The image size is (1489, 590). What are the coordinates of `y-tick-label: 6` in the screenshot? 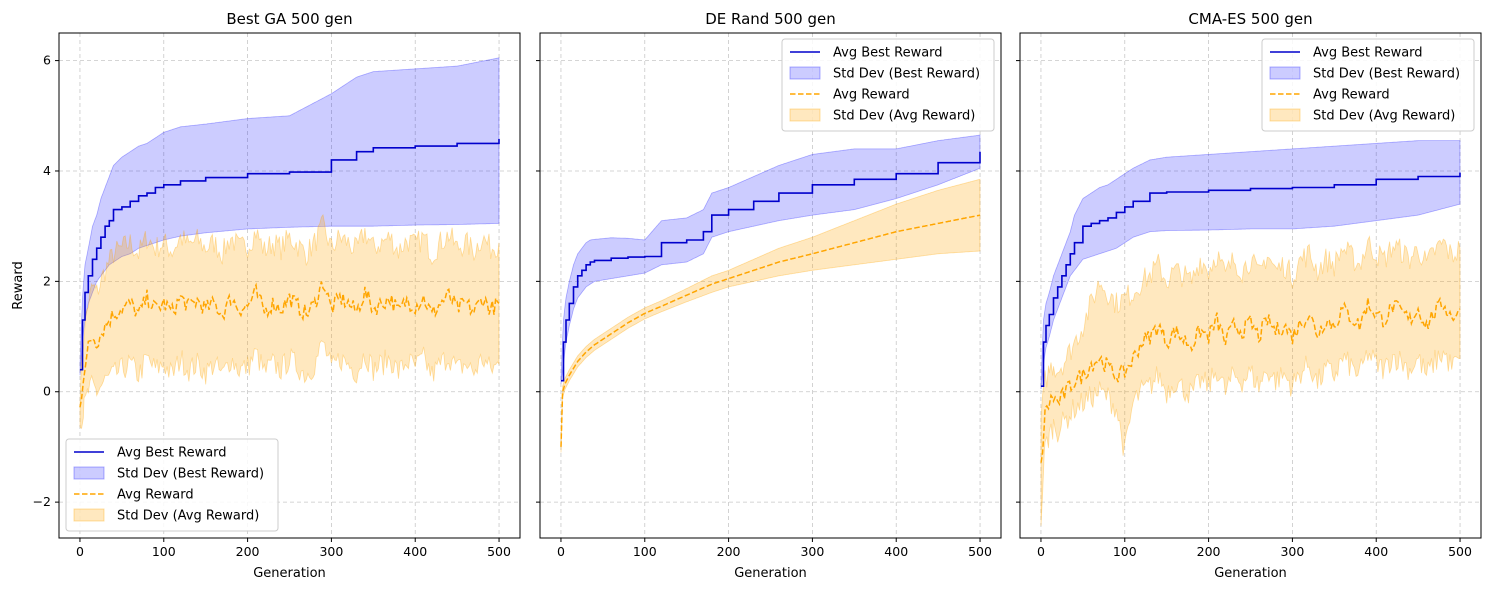 It's located at (47, 60).